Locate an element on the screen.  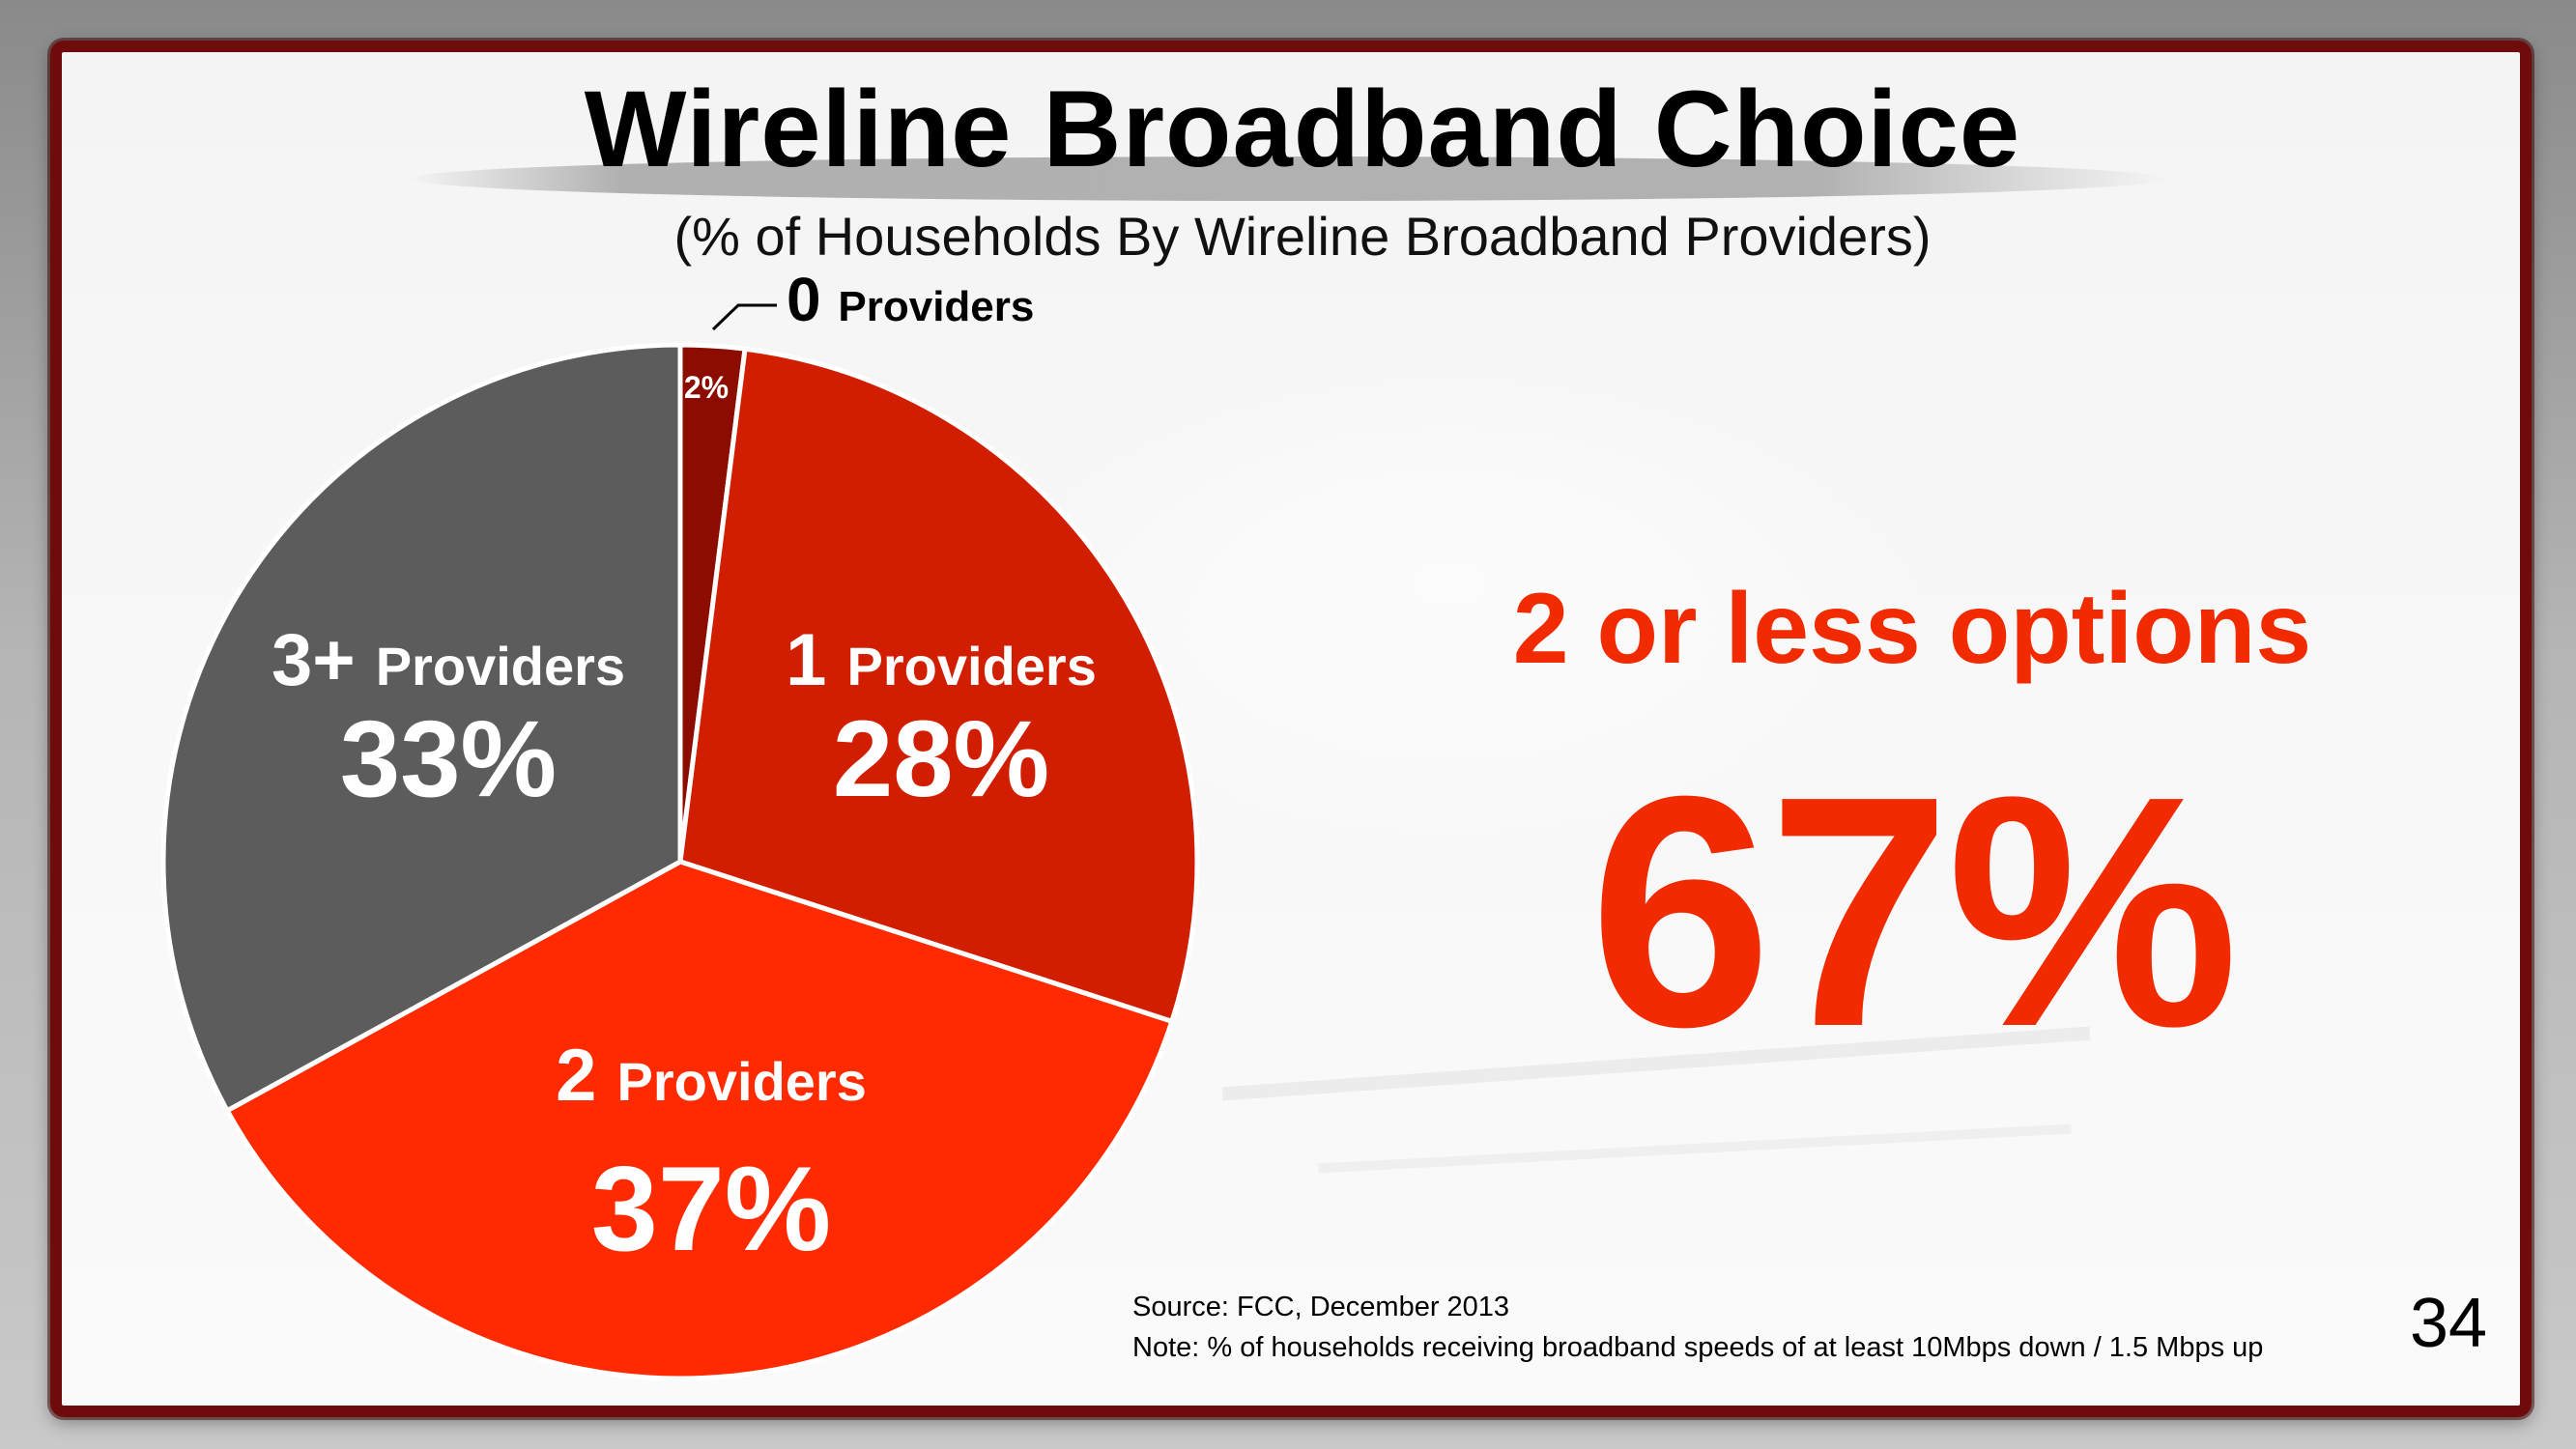
slice-label-3plus-providers: 3+ Providers is located at coordinates (449, 660).